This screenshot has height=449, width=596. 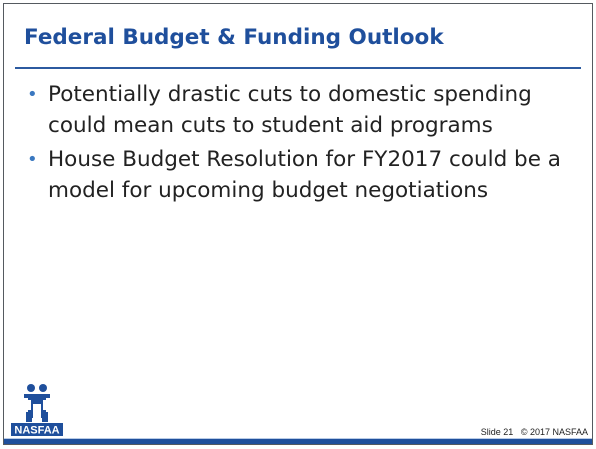 What do you see at coordinates (497, 432) in the screenshot?
I see `slide-number: Slide 21` at bounding box center [497, 432].